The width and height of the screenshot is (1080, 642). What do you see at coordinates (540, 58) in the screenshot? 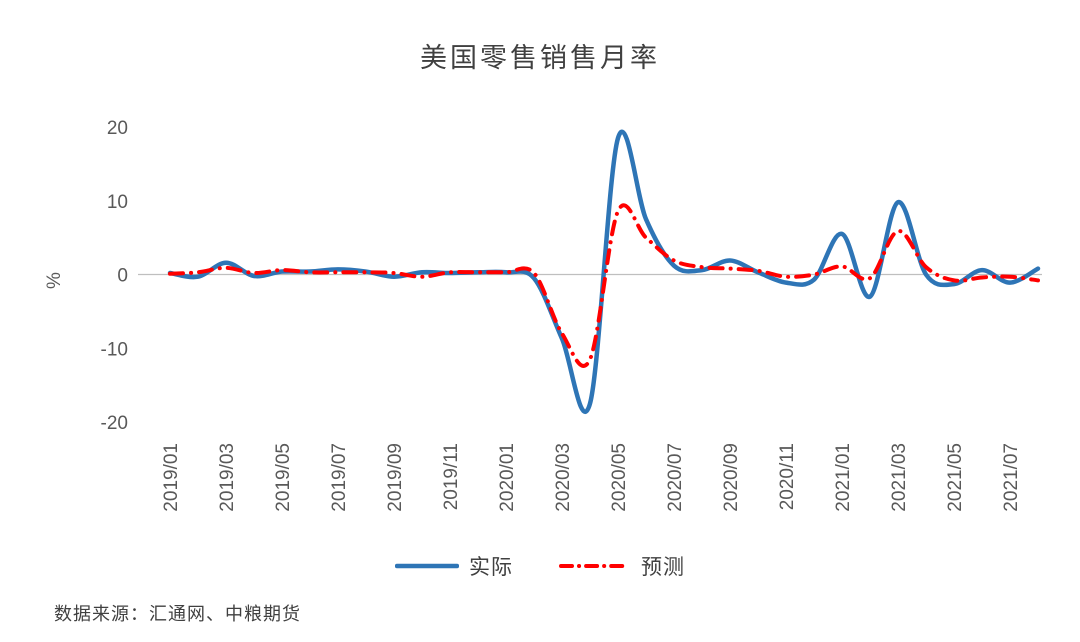
I see `chart-title: 美国零售销售月率` at bounding box center [540, 58].